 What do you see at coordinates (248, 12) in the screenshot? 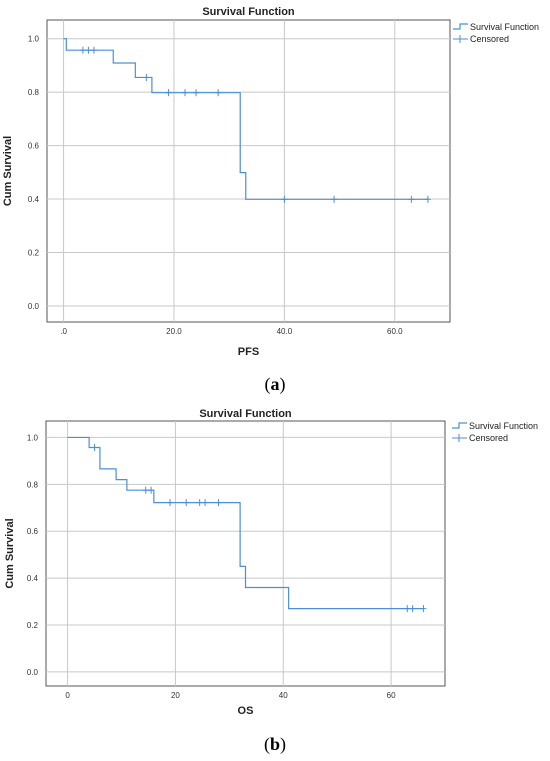
I see `panel-a-chart-title: Survival Function` at bounding box center [248, 12].